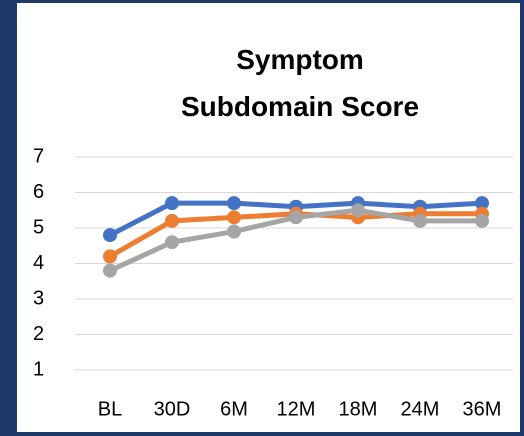  I want to click on x-tick-label: 18M, so click(358, 409).